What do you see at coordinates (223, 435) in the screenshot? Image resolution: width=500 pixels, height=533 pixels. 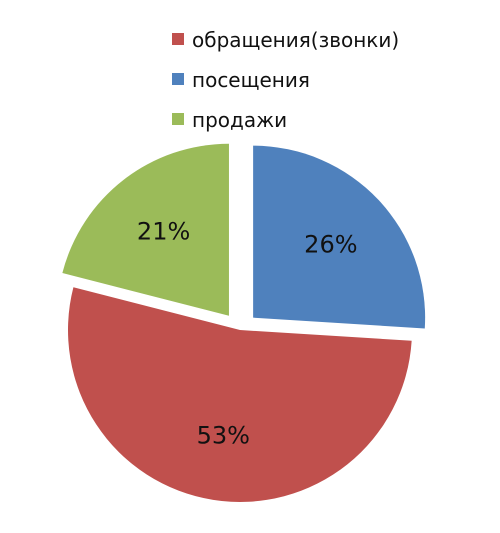 I see `pie-data-label-1: 53%` at bounding box center [223, 435].